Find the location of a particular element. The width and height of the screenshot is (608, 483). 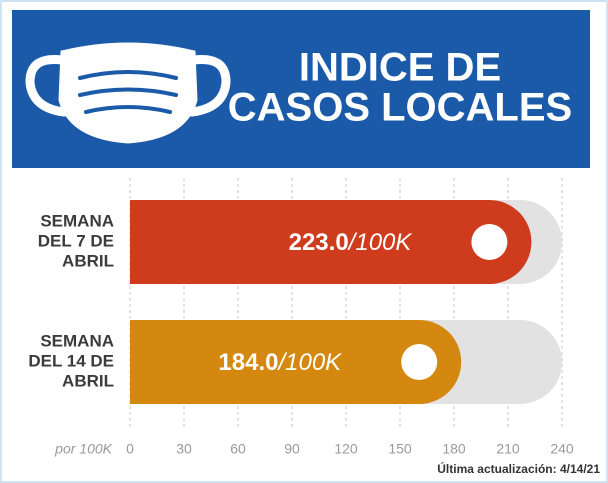

x-axis-label: por 100K is located at coordinates (83, 449).